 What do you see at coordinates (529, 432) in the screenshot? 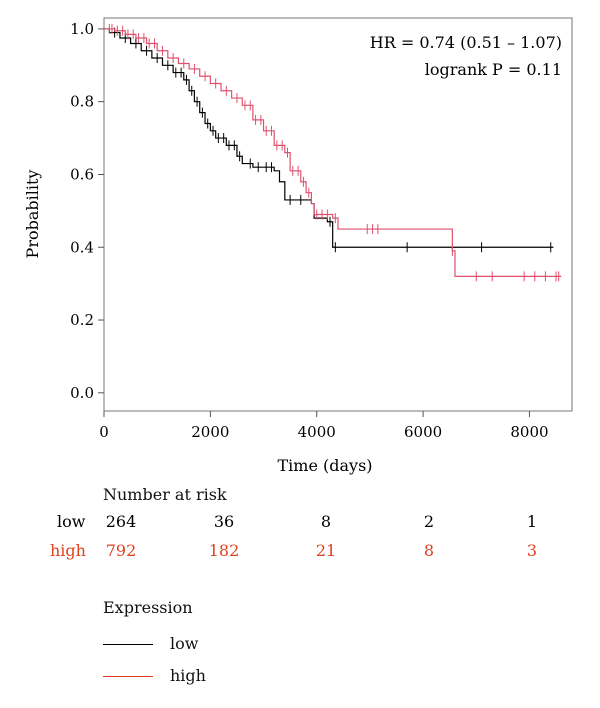
I see `x-tick-label: 8000` at bounding box center [529, 432].